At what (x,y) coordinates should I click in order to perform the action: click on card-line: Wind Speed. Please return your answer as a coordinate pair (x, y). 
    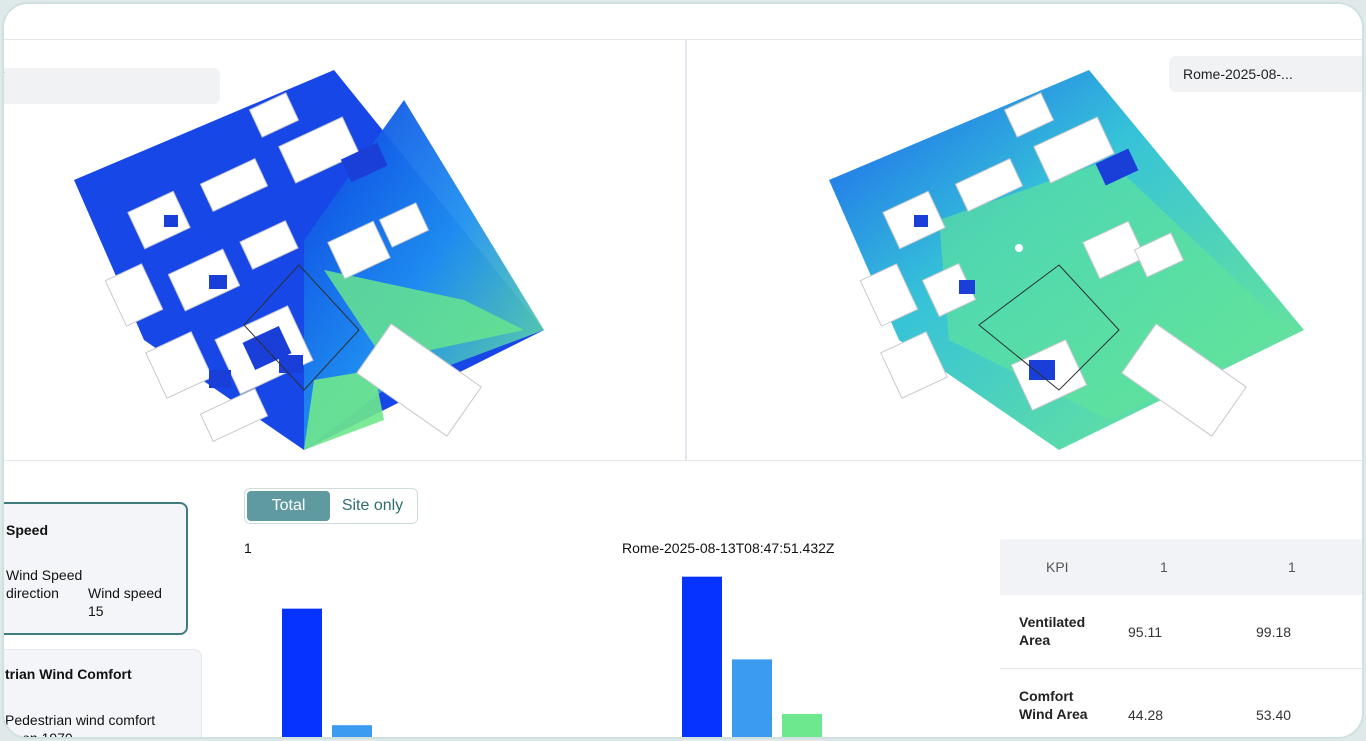
    Looking at the image, I should click on (44, 575).